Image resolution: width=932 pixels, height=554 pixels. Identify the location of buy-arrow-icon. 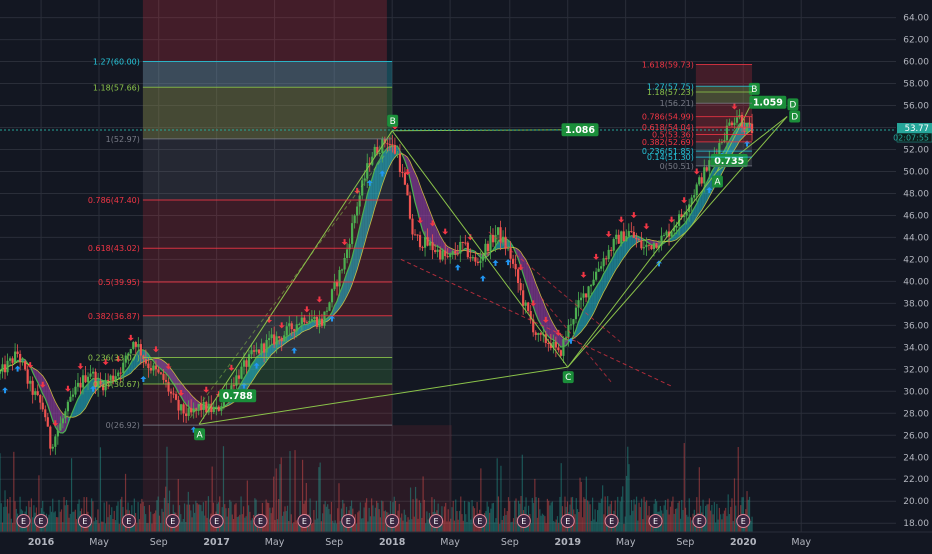
(458, 267).